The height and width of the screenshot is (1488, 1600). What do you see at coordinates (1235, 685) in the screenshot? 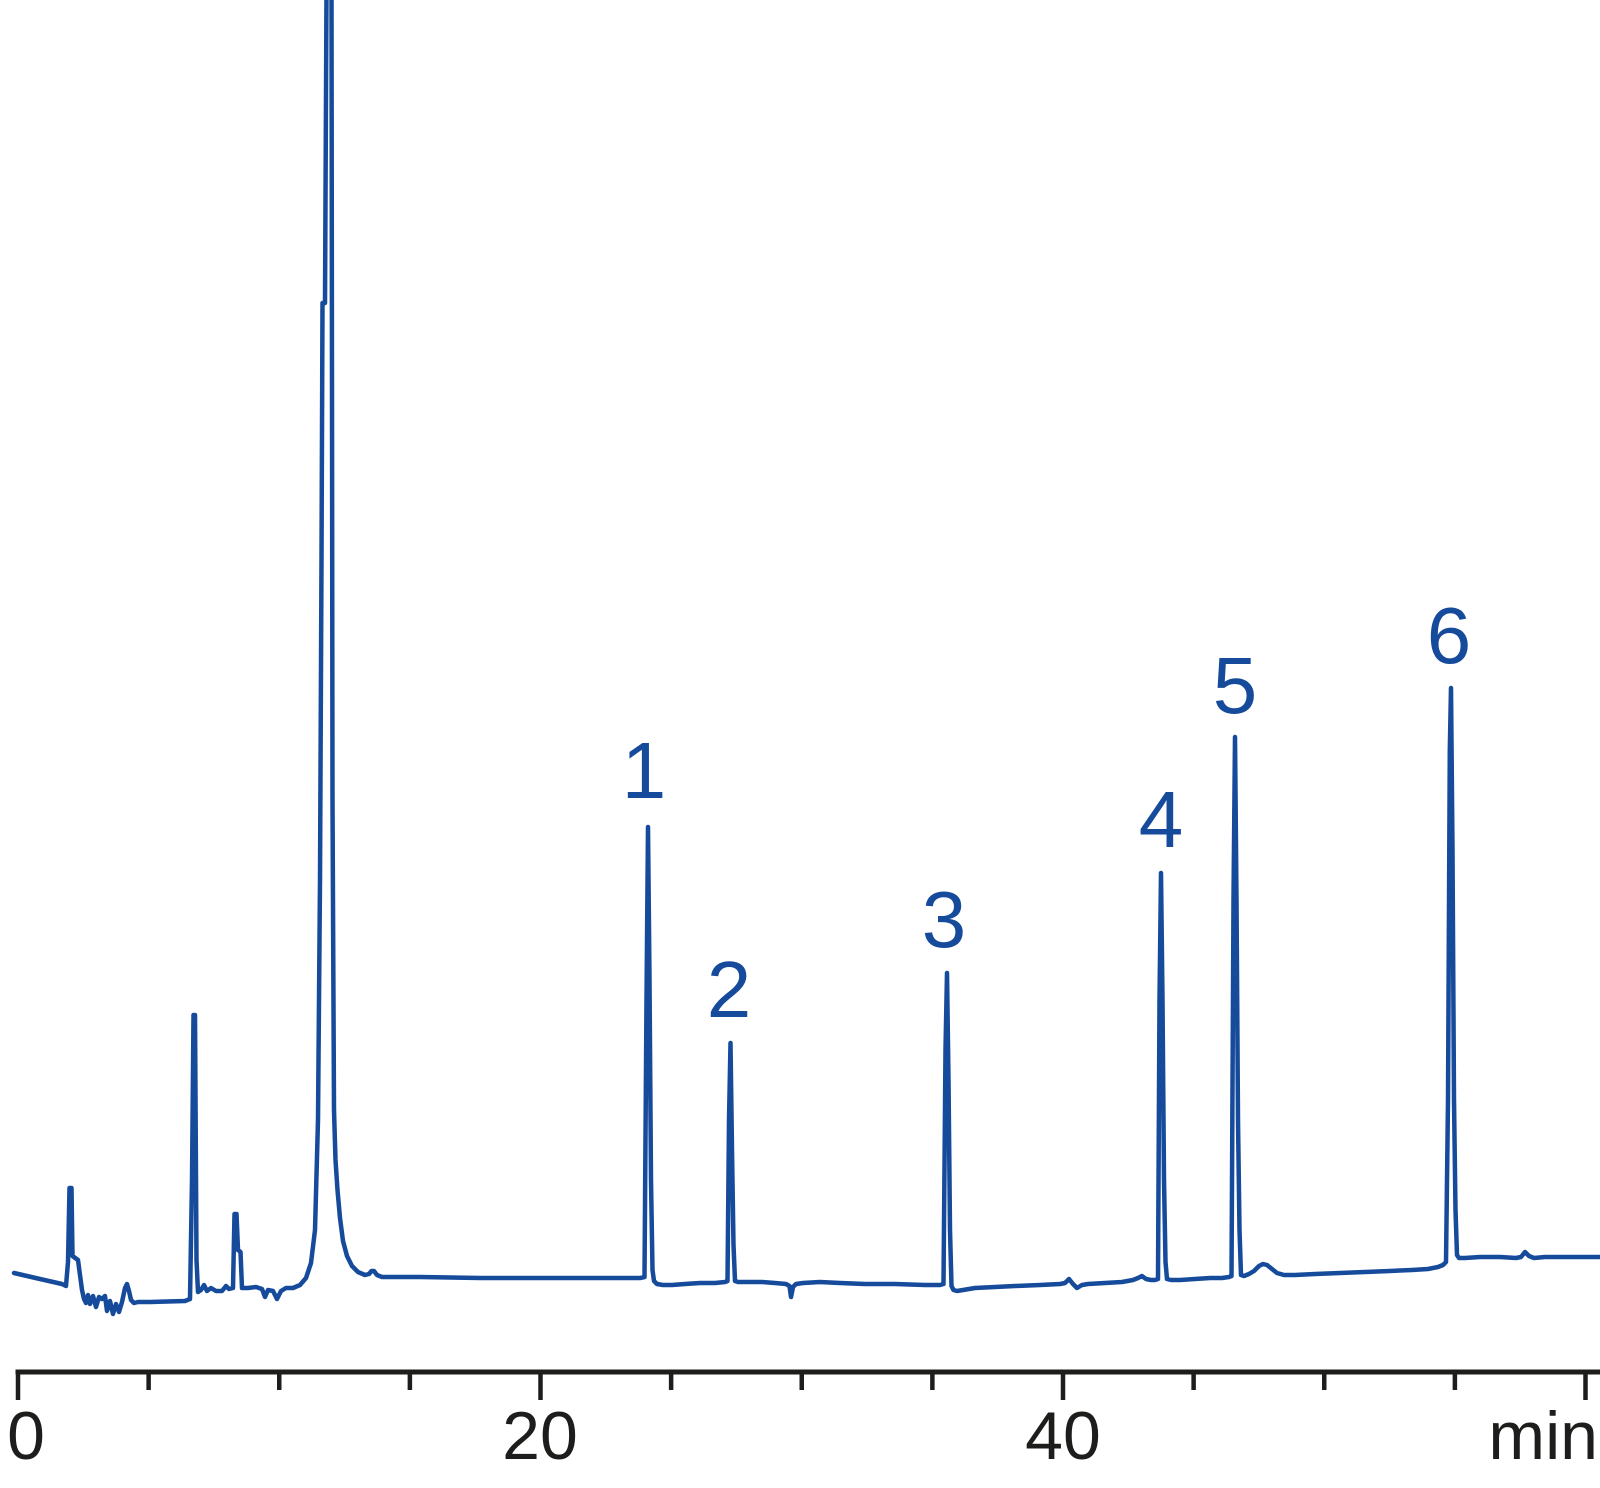
I see `peak-label-5: 5` at bounding box center [1235, 685].